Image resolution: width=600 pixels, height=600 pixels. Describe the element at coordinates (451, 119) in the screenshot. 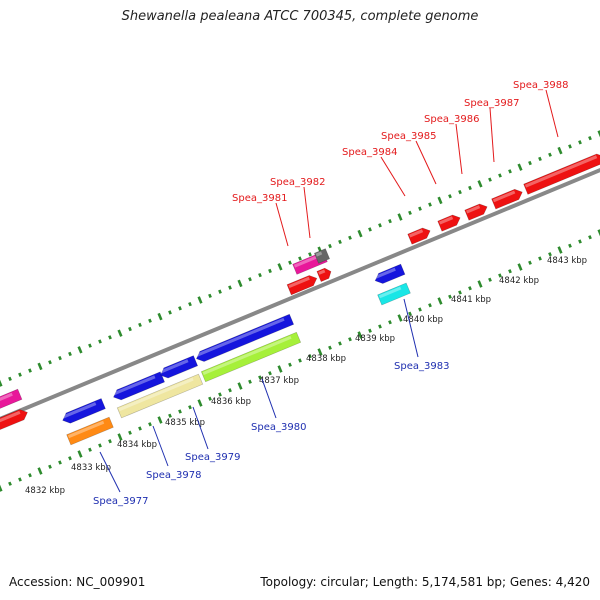

I see `gene-label: Spea_3986` at that location.